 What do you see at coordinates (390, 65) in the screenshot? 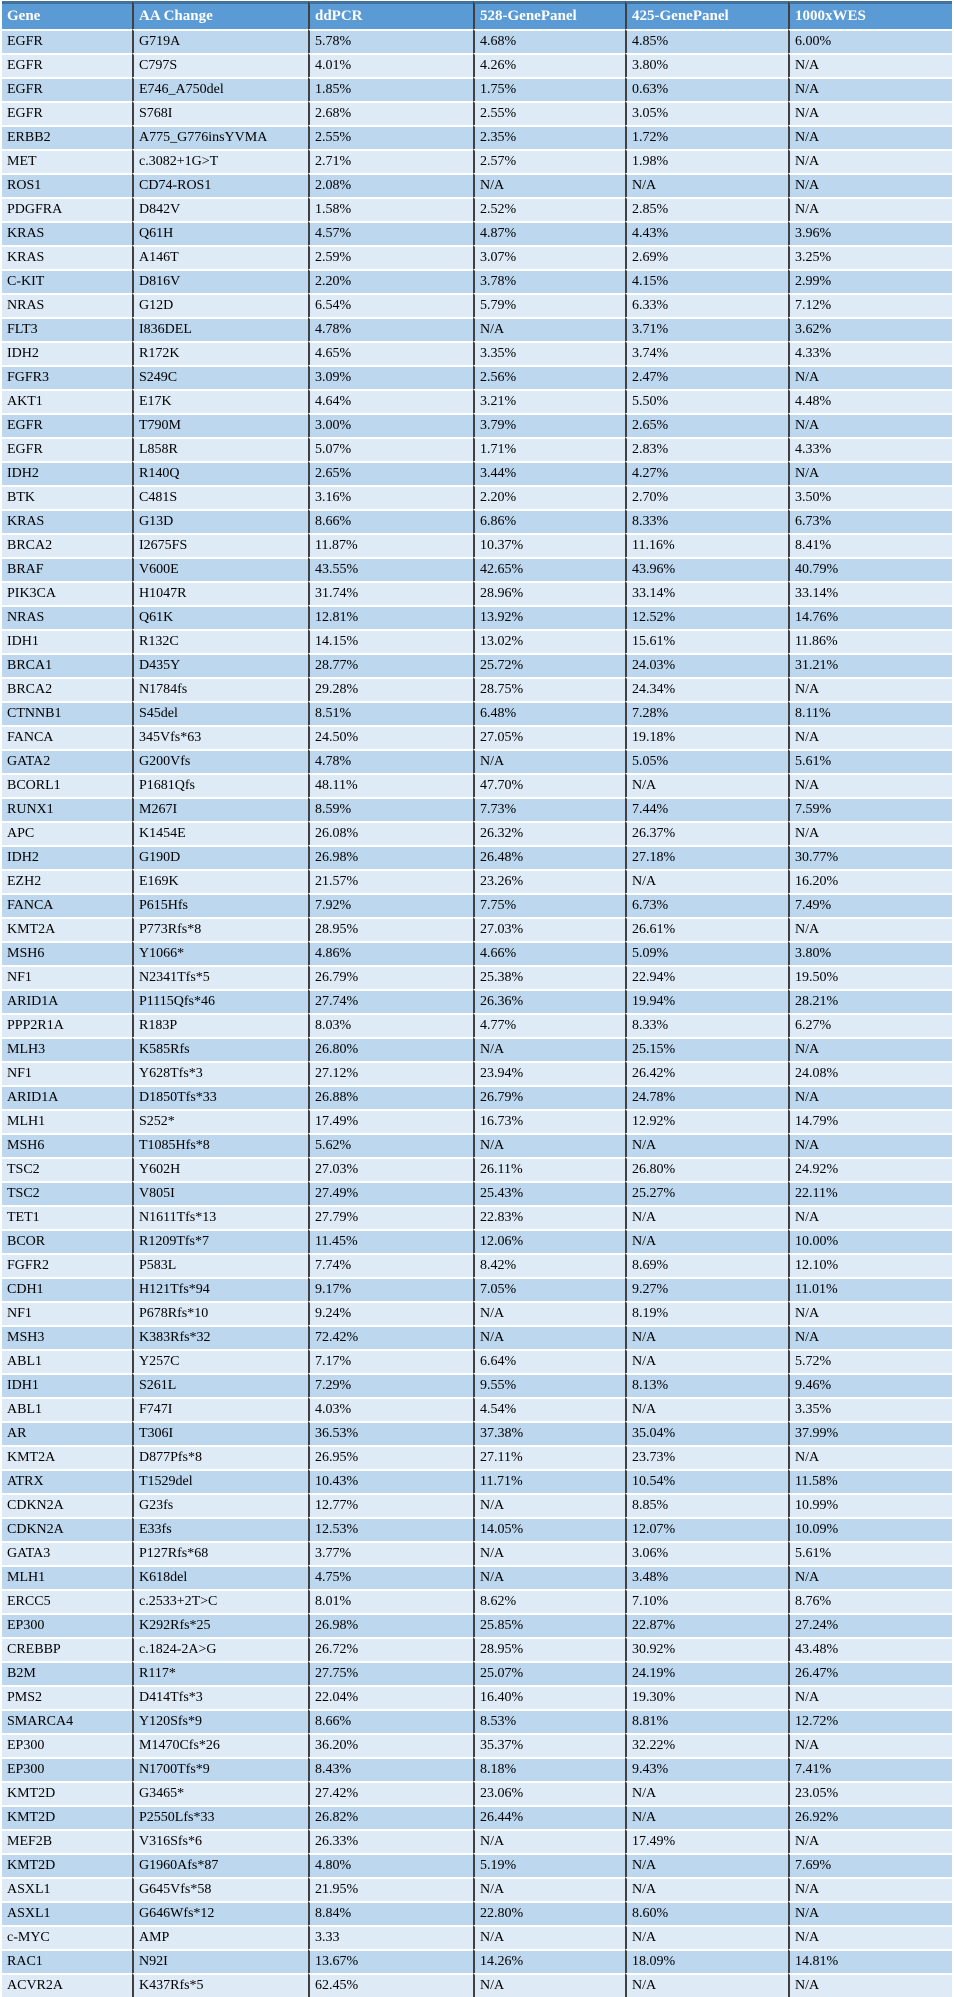
I see `cell-ddpcr: 4.01%` at bounding box center [390, 65].